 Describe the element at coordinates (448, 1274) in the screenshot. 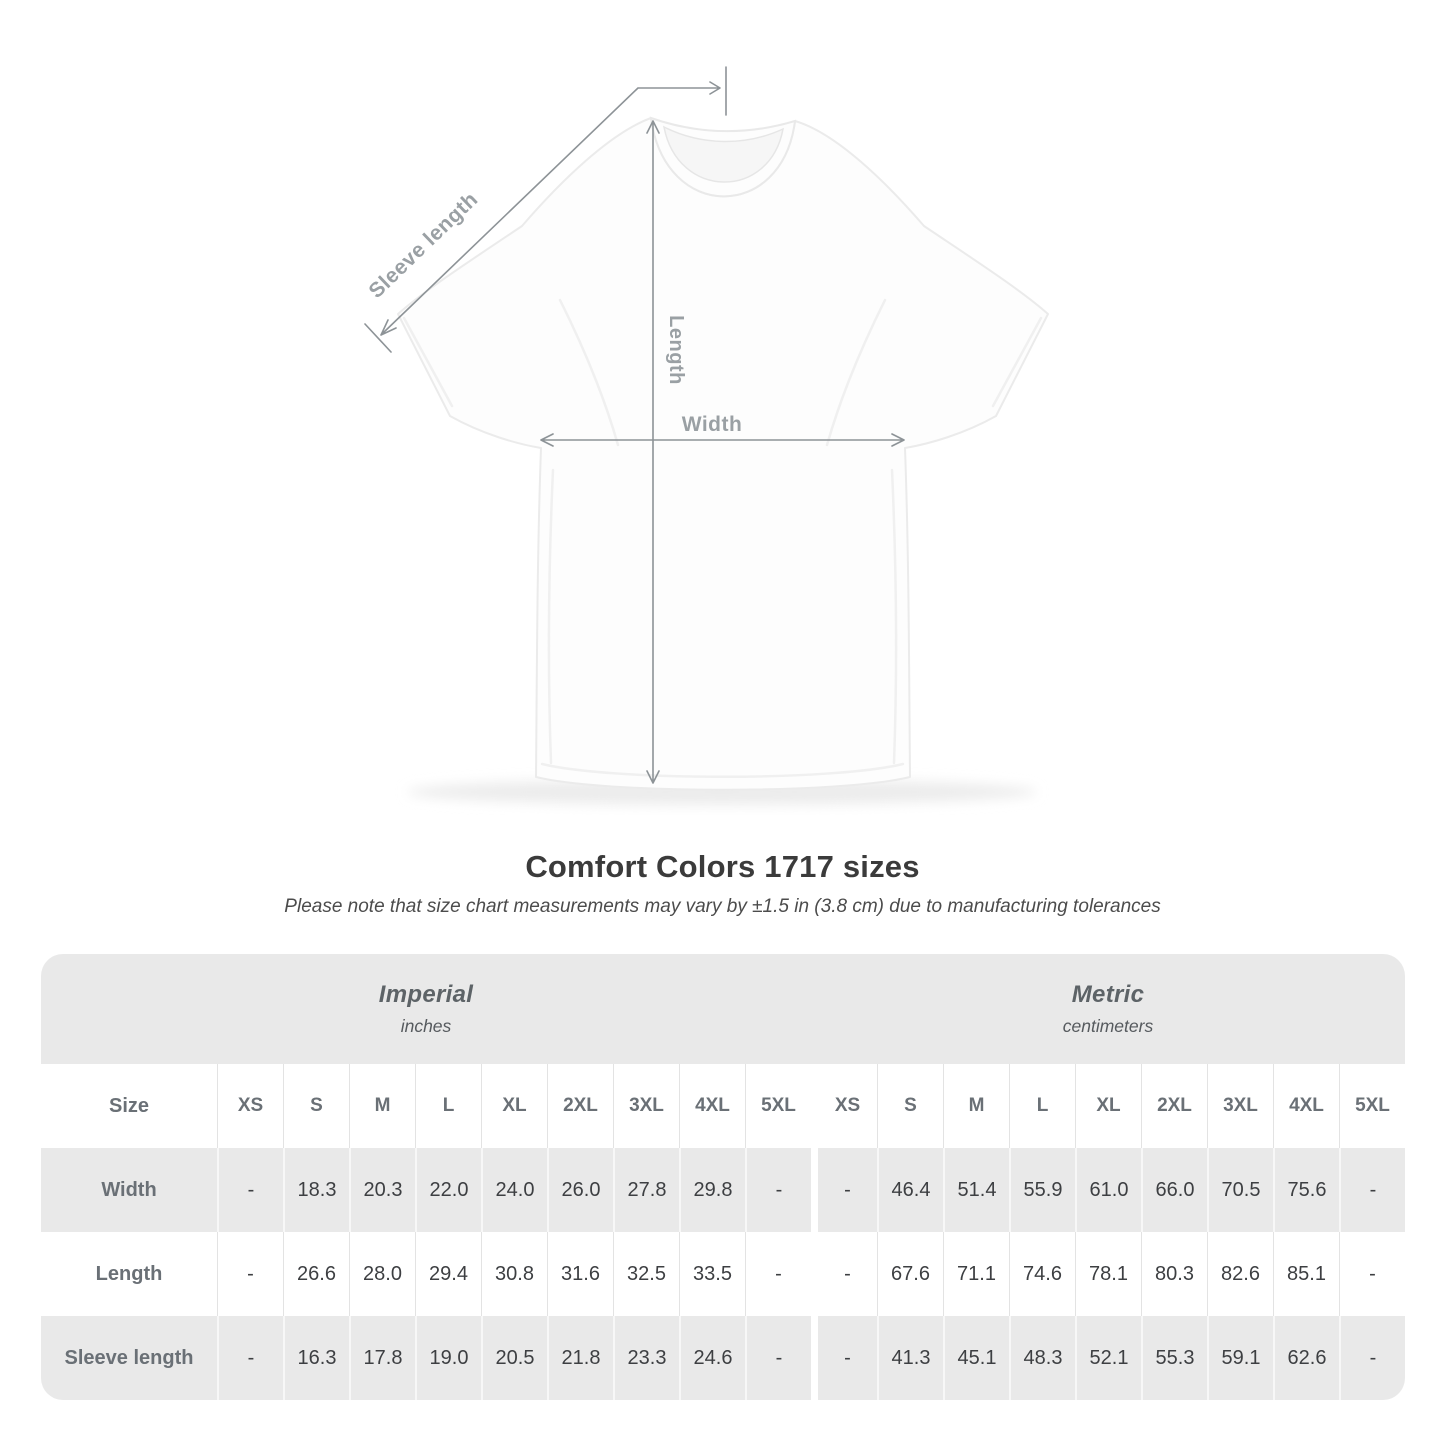

I see `imperial-value: 29.4` at that location.